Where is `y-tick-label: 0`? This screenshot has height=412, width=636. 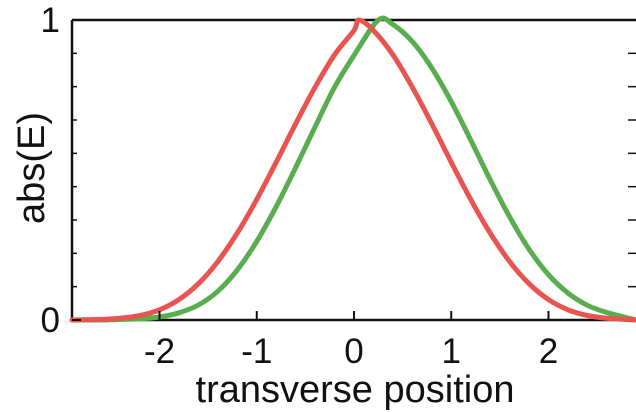
y-tick-label: 0 is located at coordinates (50, 320).